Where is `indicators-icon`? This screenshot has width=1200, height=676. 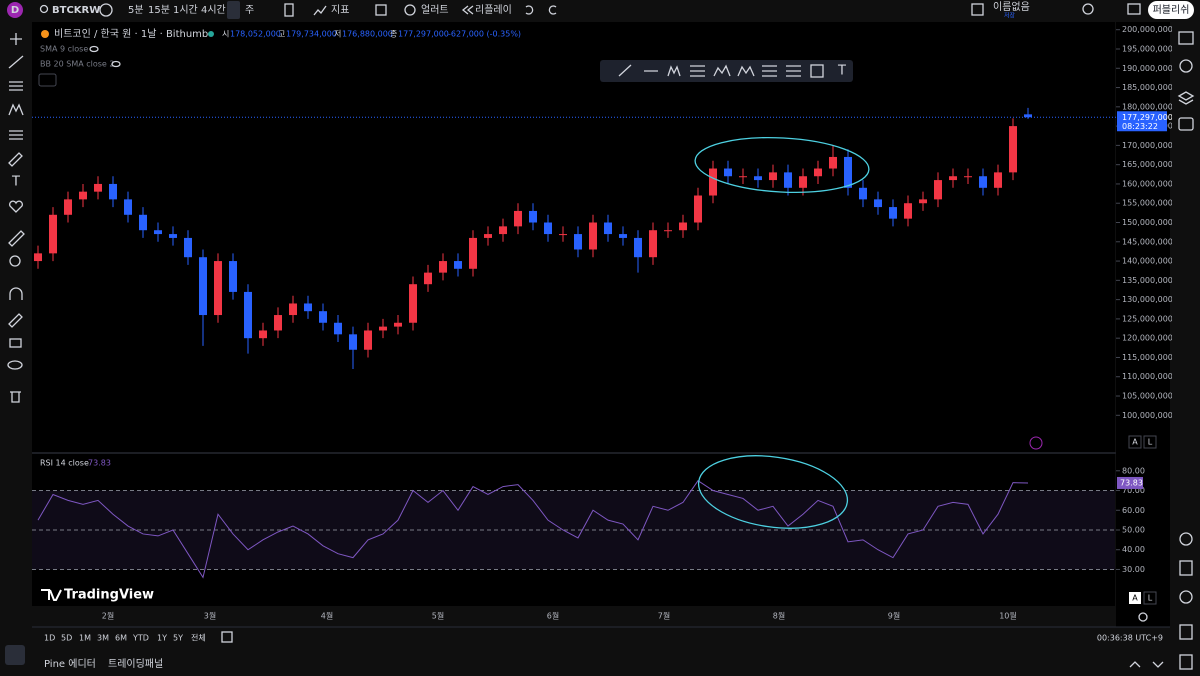 indicators-icon is located at coordinates (320, 10).